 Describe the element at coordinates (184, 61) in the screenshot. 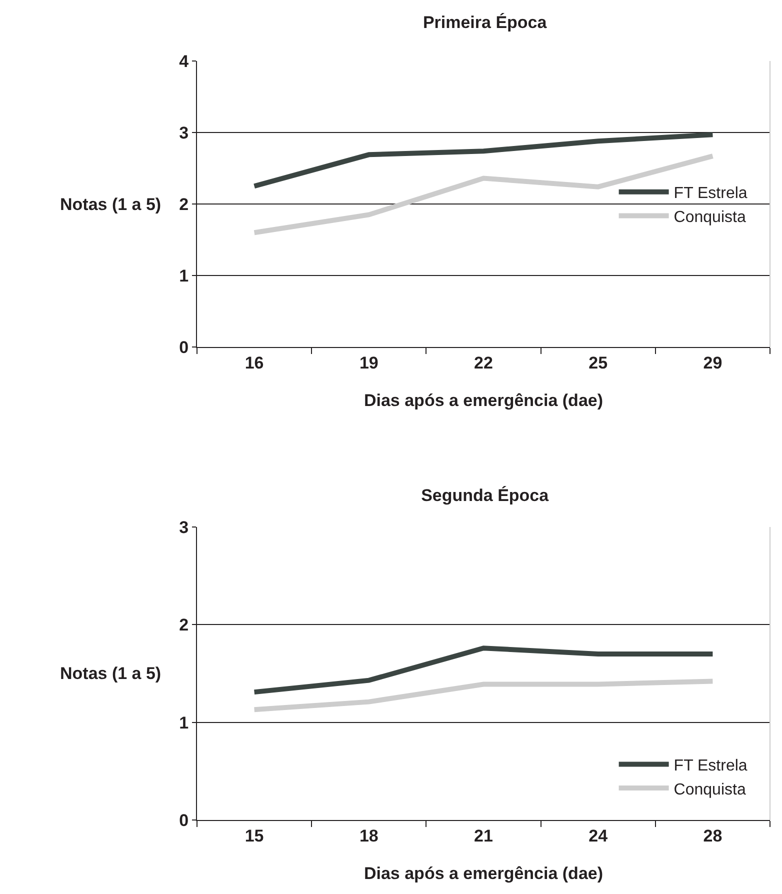

I see `y-tick-label: 4` at that location.